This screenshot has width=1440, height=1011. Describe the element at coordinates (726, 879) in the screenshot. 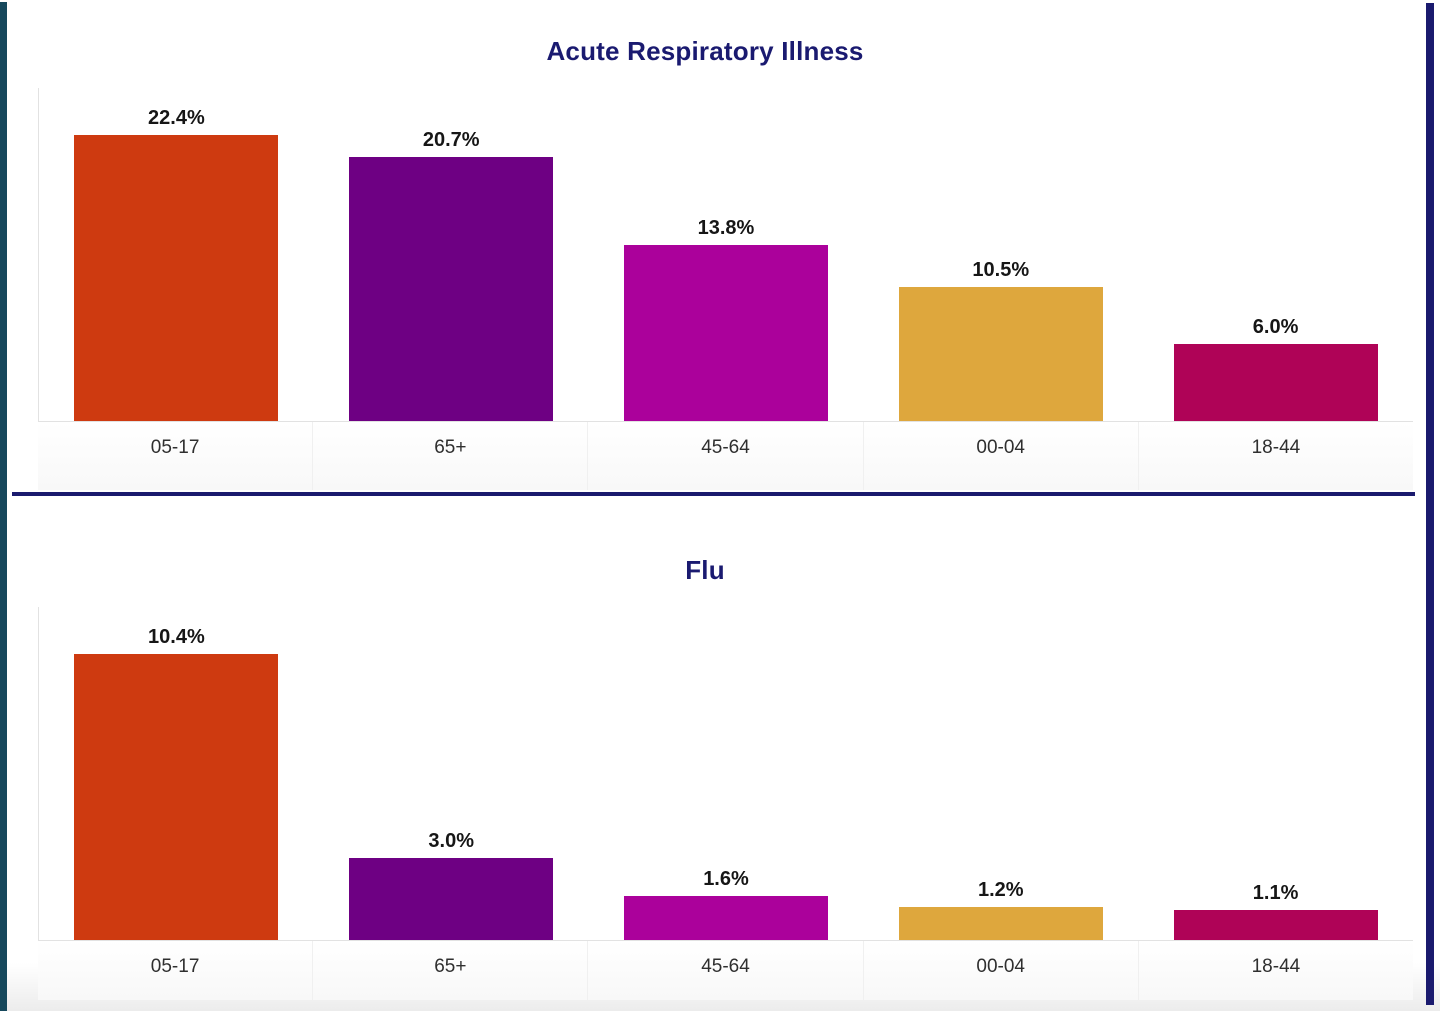

I see `bar-value-label: 1.6%` at that location.